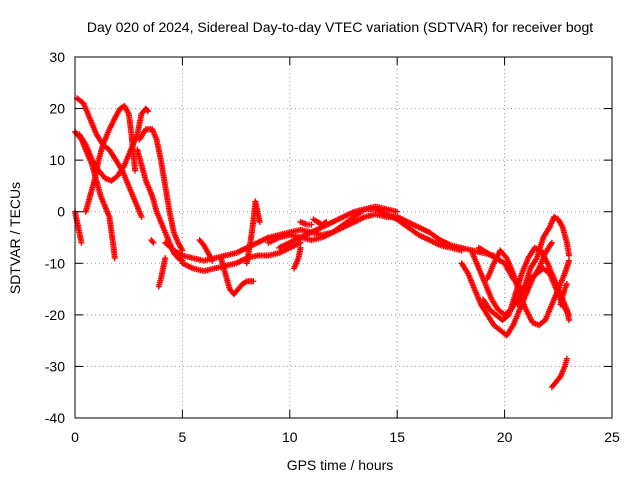 The width and height of the screenshot is (640, 480). Describe the element at coordinates (57, 57) in the screenshot. I see `y-tick-label: 30` at that location.